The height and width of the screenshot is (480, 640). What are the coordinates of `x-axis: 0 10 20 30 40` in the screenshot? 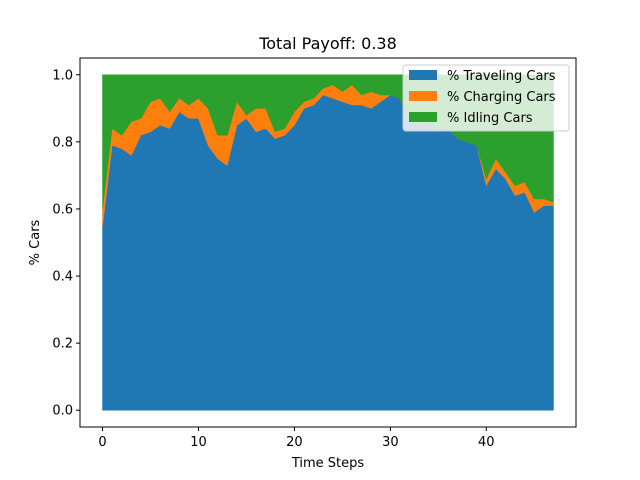 It's located at (296, 438).